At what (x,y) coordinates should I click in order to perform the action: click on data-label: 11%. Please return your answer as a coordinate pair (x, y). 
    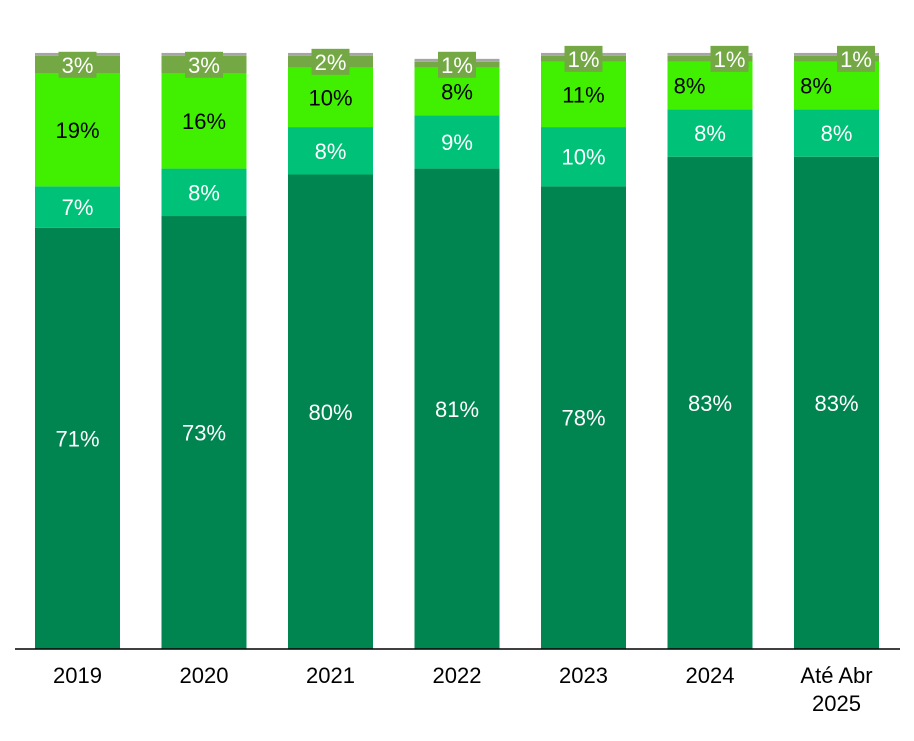
    Looking at the image, I should click on (583, 94).